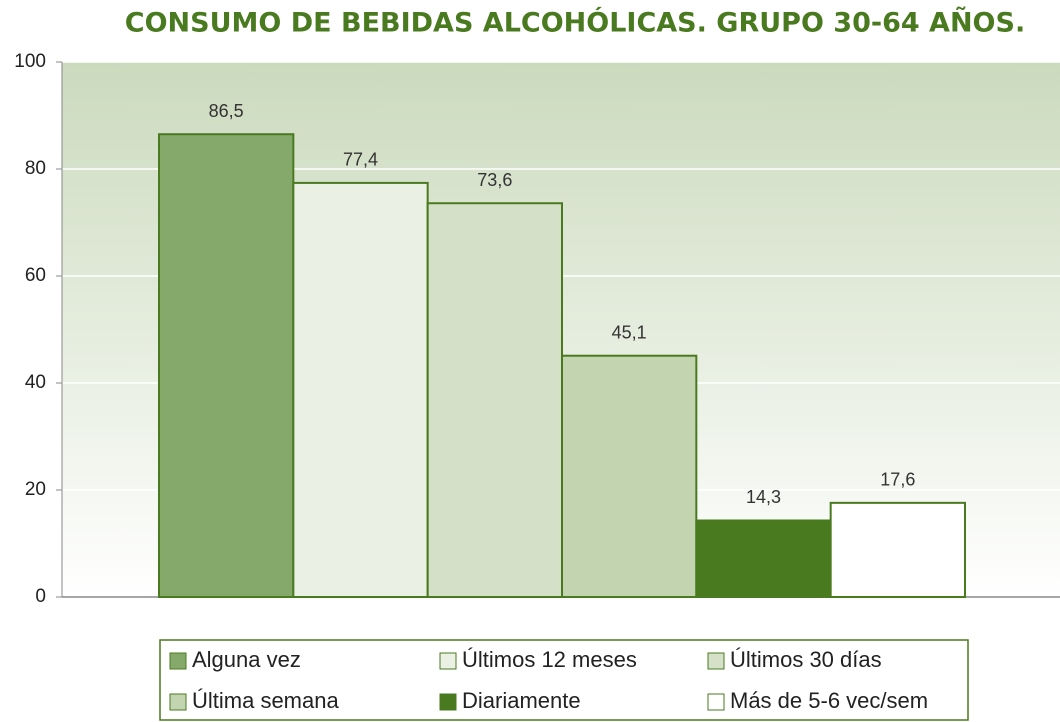  Describe the element at coordinates (360, 160) in the screenshot. I see `value-label: 77,4` at that location.